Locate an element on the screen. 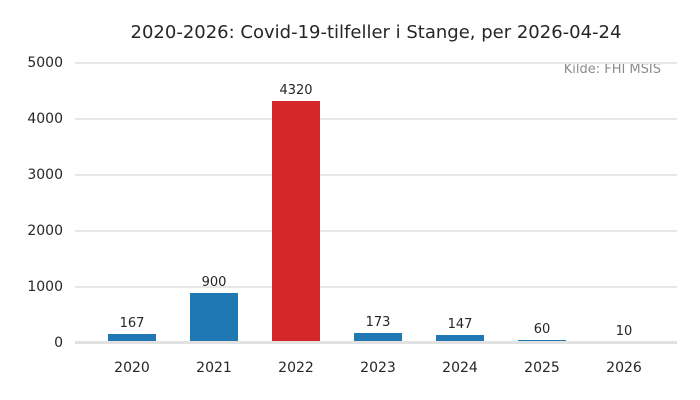 The height and width of the screenshot is (400, 700). x-tick-label-2021: 2021 is located at coordinates (214, 368).